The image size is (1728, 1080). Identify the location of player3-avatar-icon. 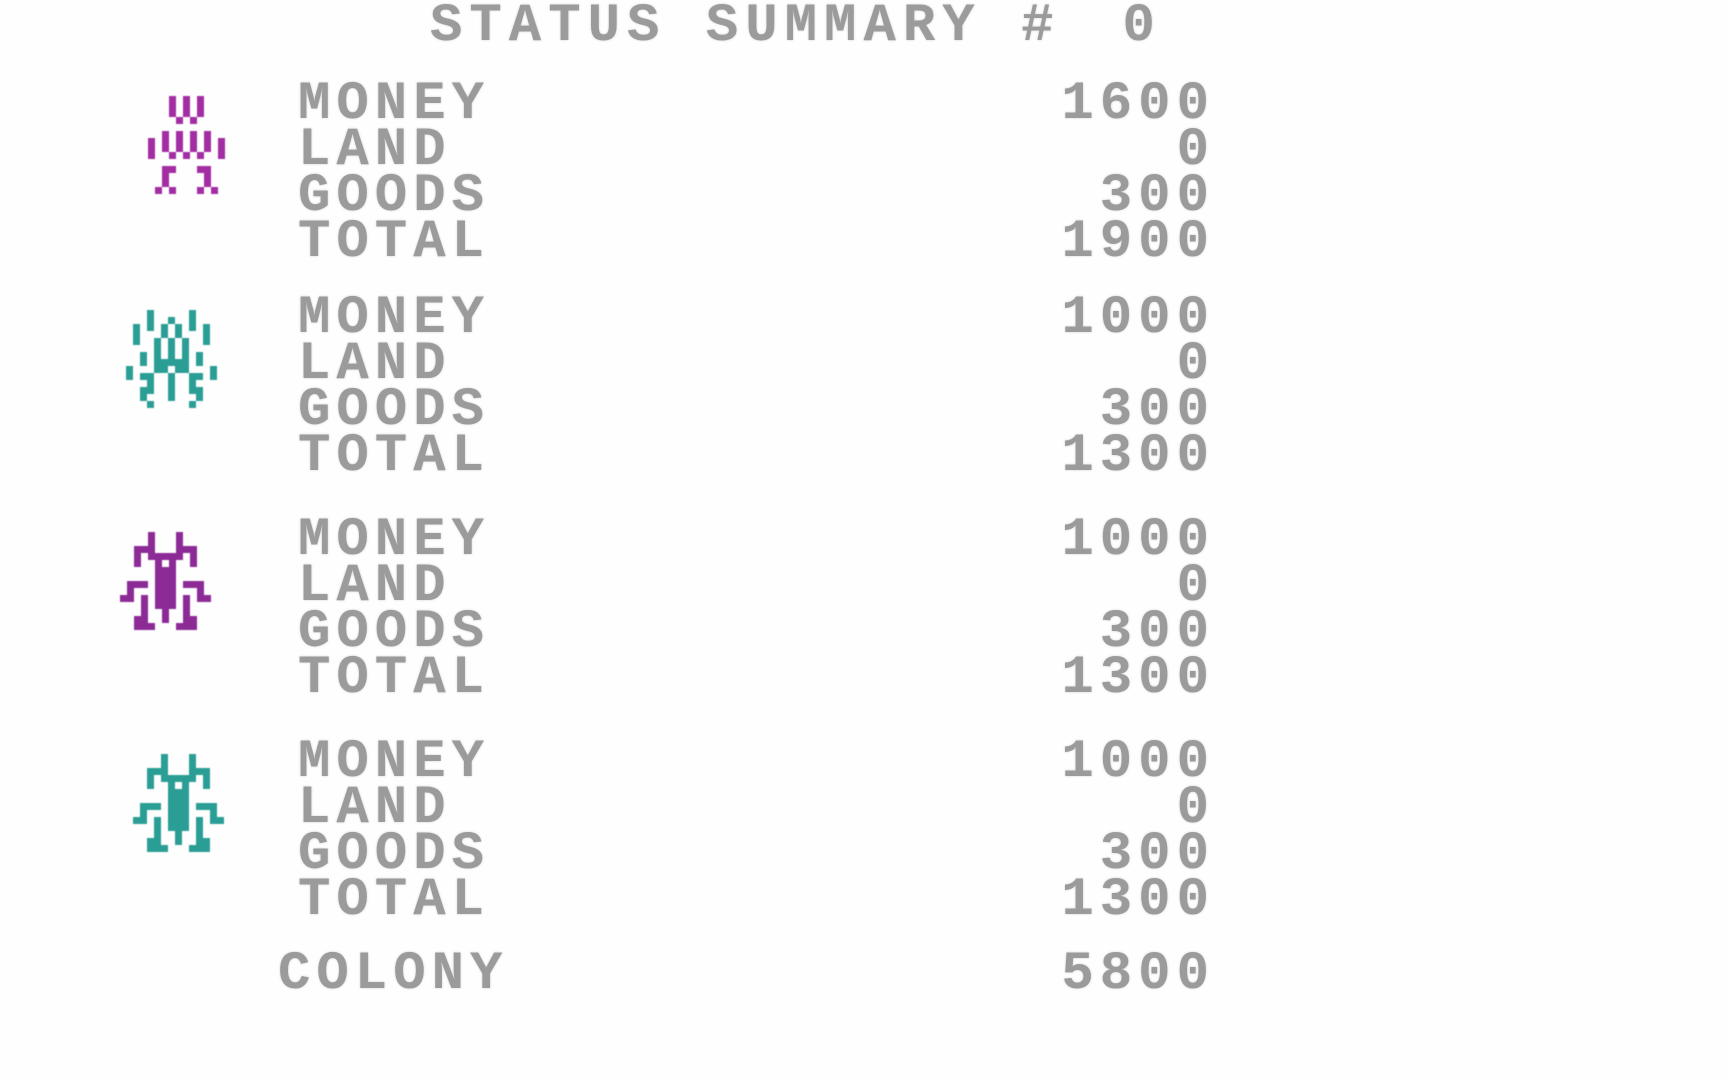
(165, 581).